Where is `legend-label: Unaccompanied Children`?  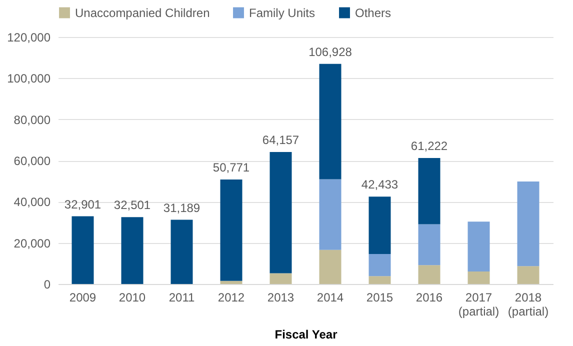 legend-label: Unaccompanied Children is located at coordinates (142, 13).